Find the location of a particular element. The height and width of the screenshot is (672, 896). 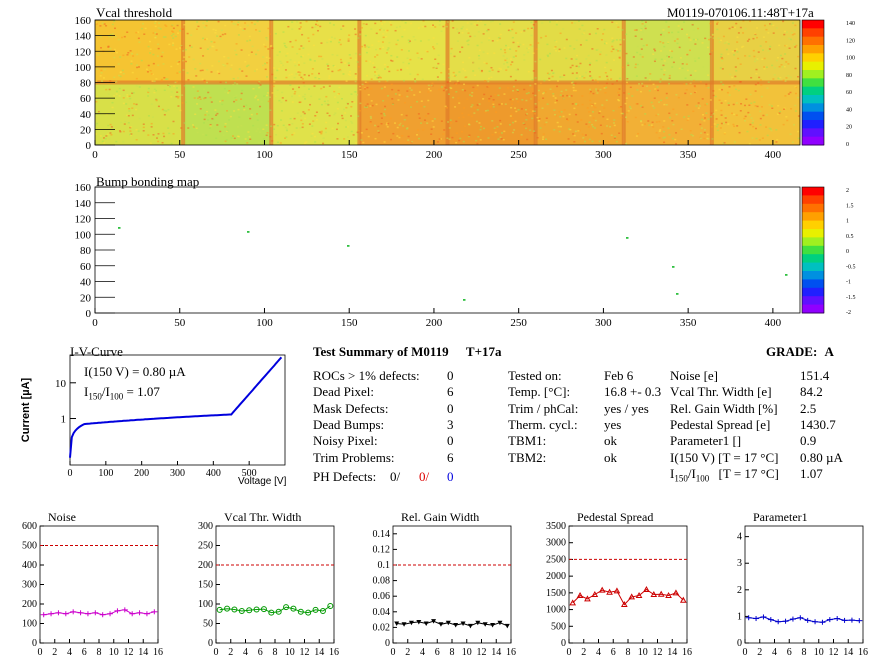

ph-defects-value-3: 0 is located at coordinates (450, 476).